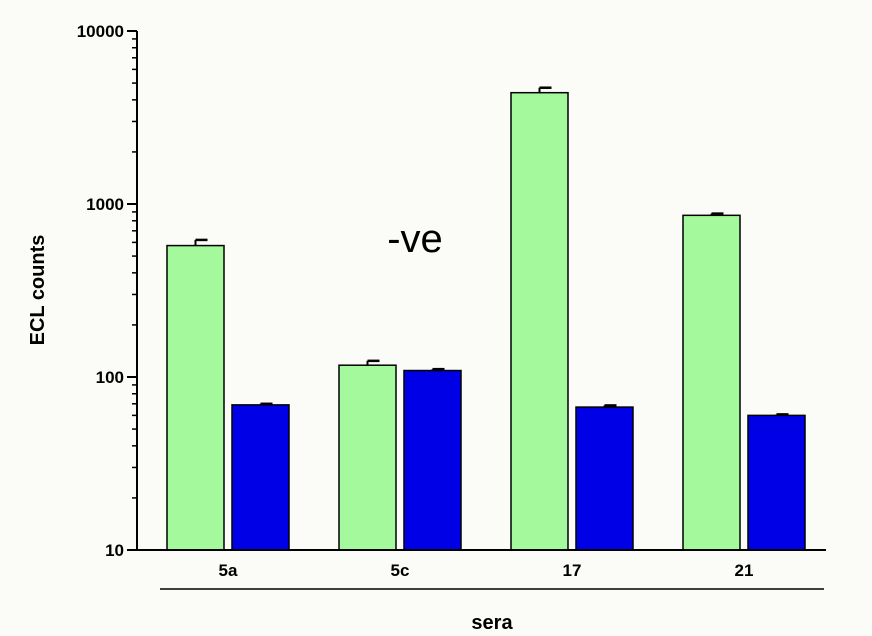  Describe the element at coordinates (105, 204) in the screenshot. I see `y-tick-label: 1000` at that location.